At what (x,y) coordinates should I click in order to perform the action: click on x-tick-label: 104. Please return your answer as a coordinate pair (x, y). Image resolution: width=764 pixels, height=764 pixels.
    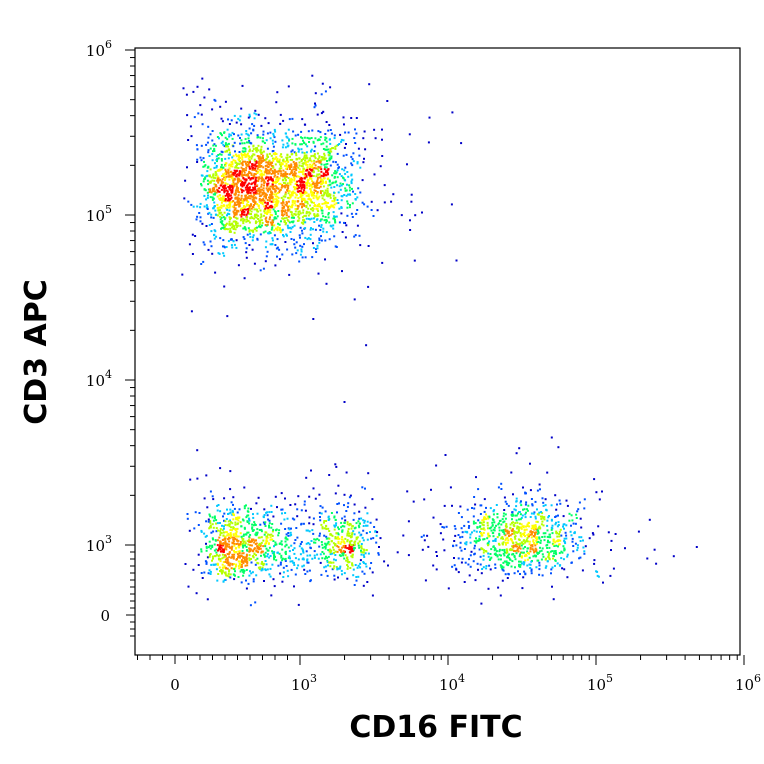
    Looking at the image, I should click on (452, 683).